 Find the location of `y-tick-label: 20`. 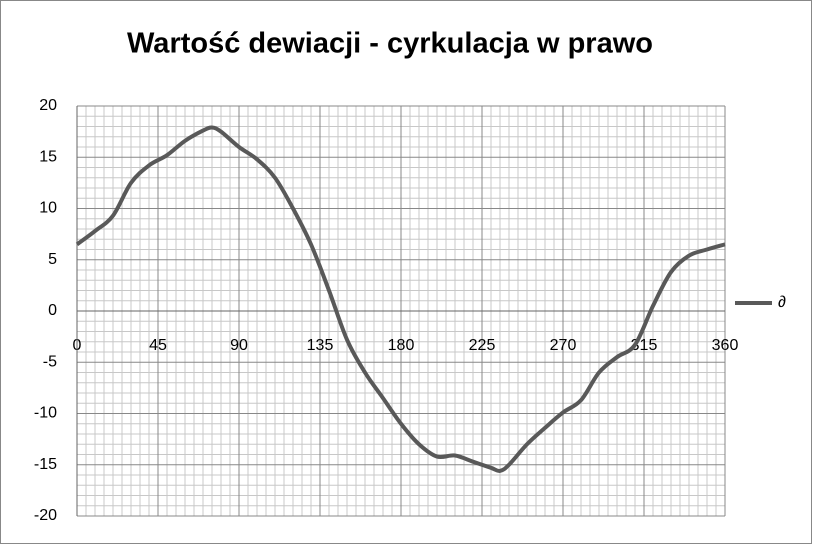

y-tick-label: 20 is located at coordinates (48, 105).